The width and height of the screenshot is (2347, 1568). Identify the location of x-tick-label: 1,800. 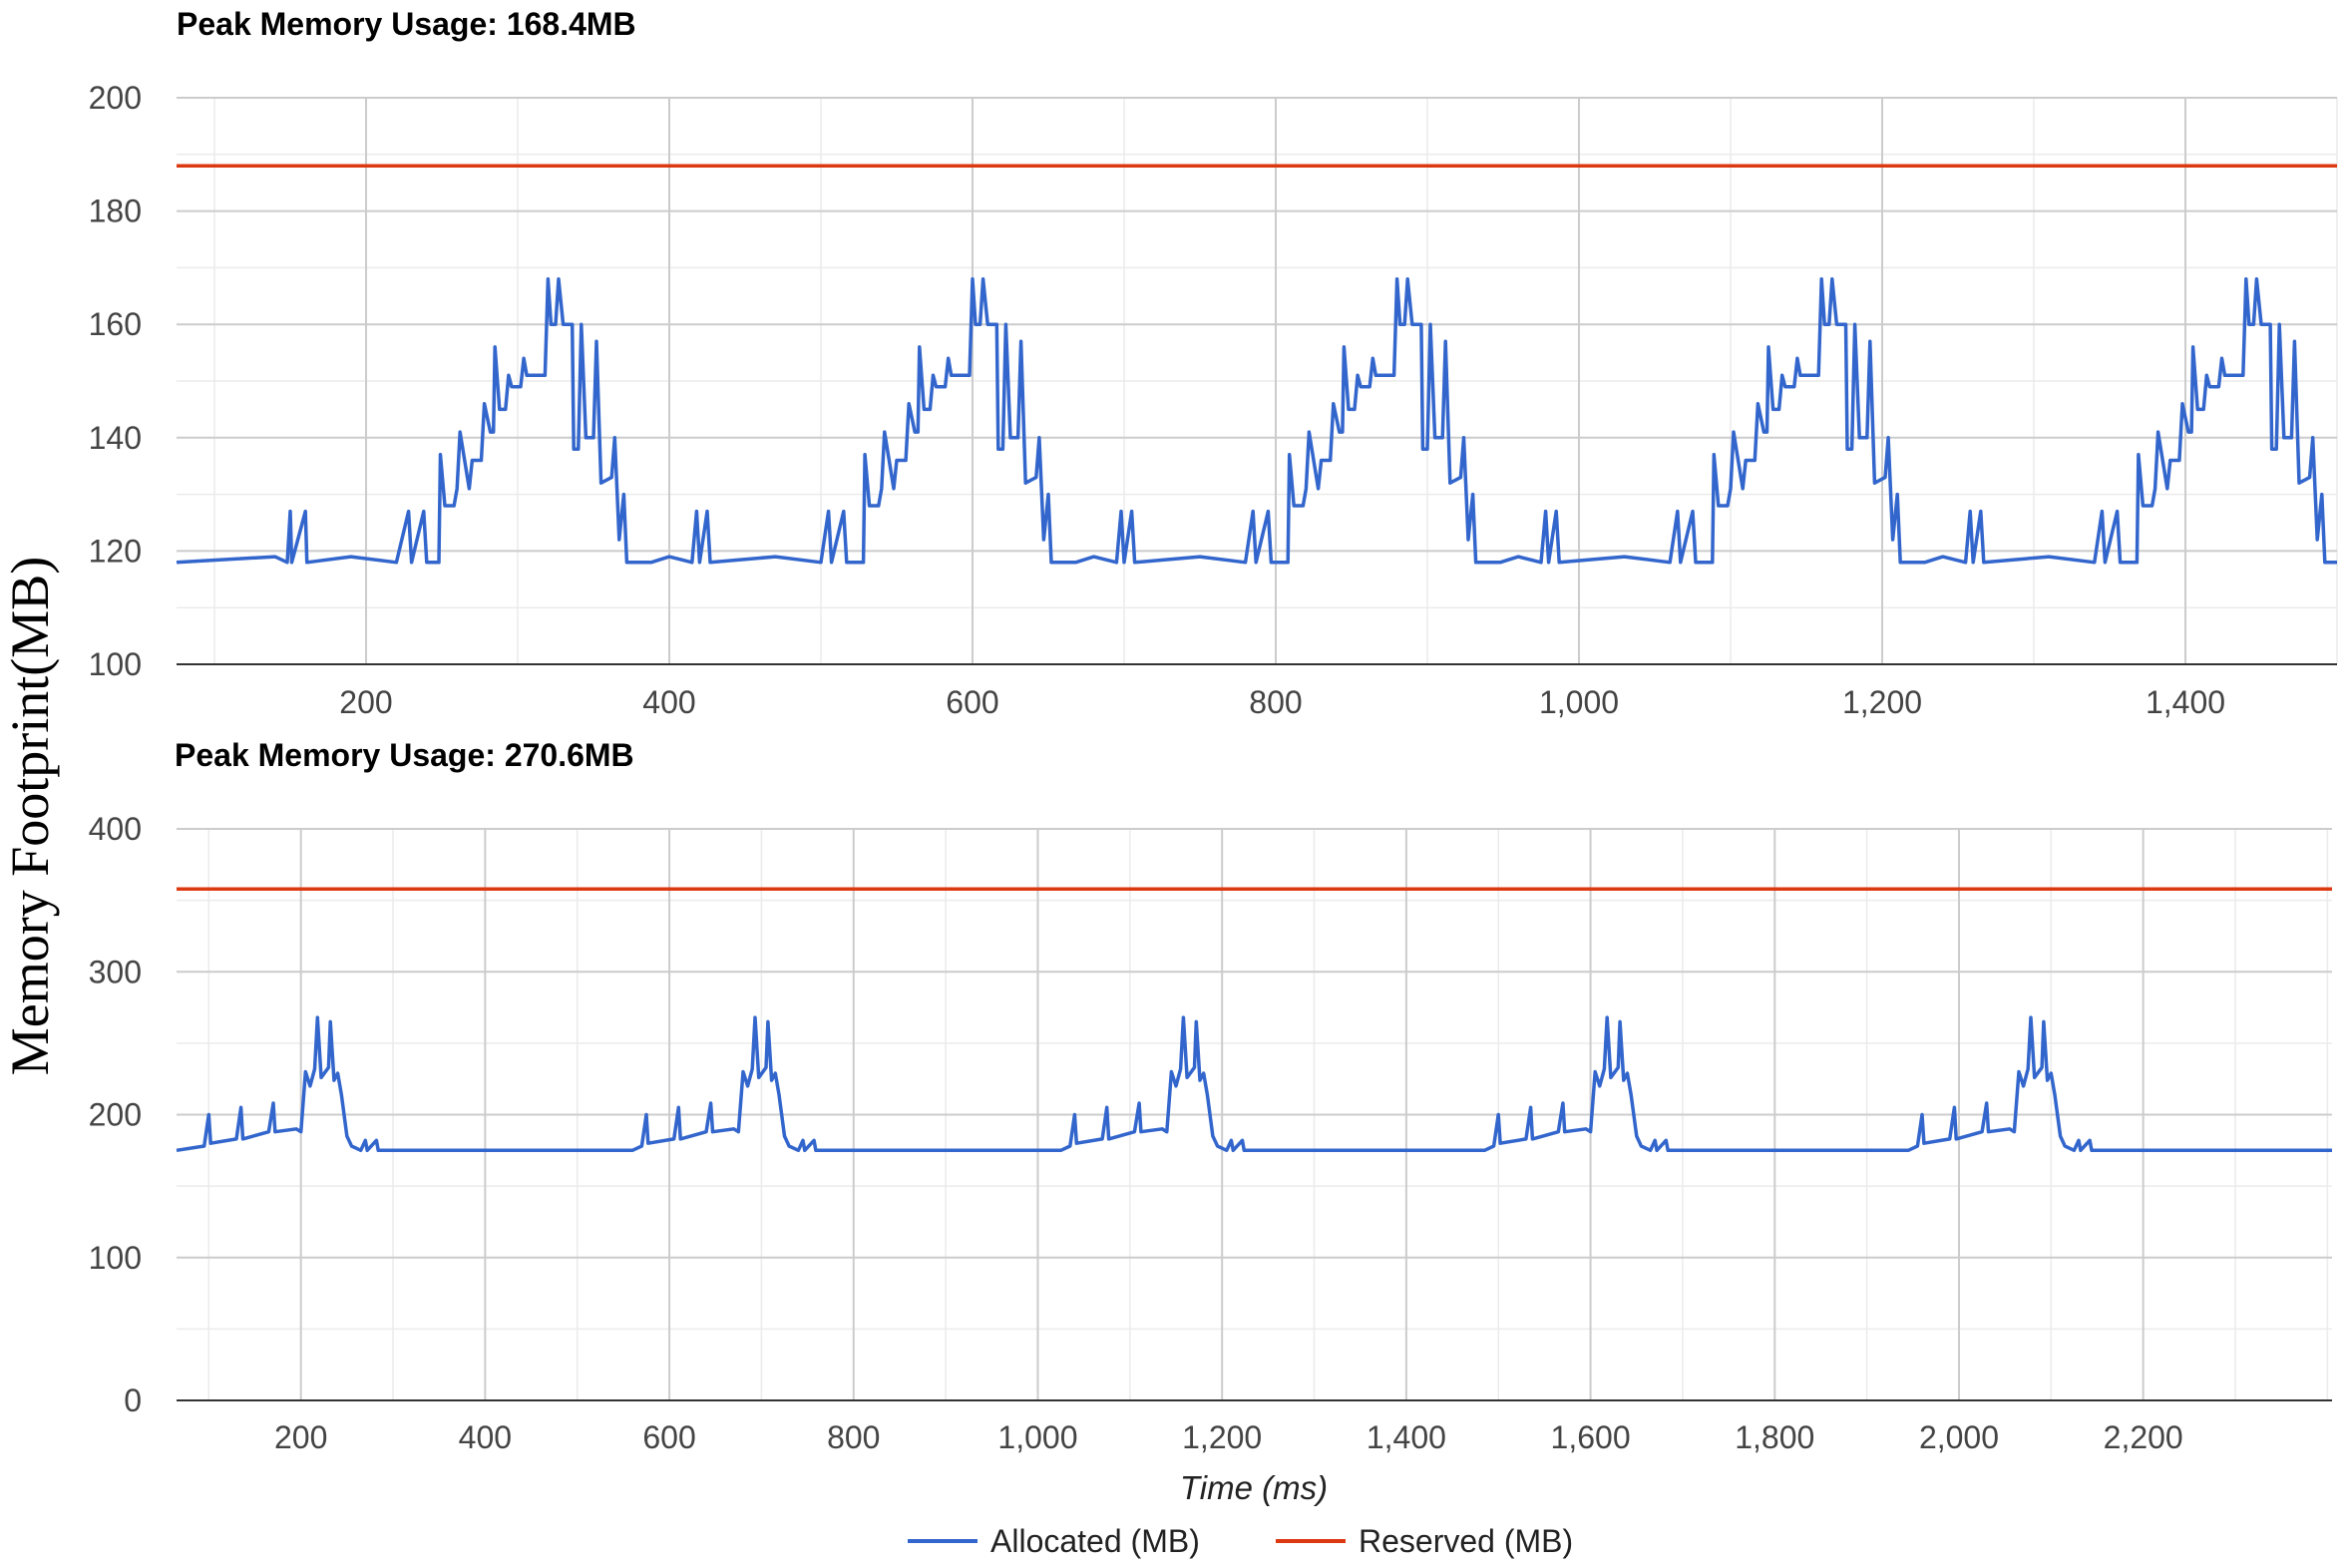
(1774, 1437).